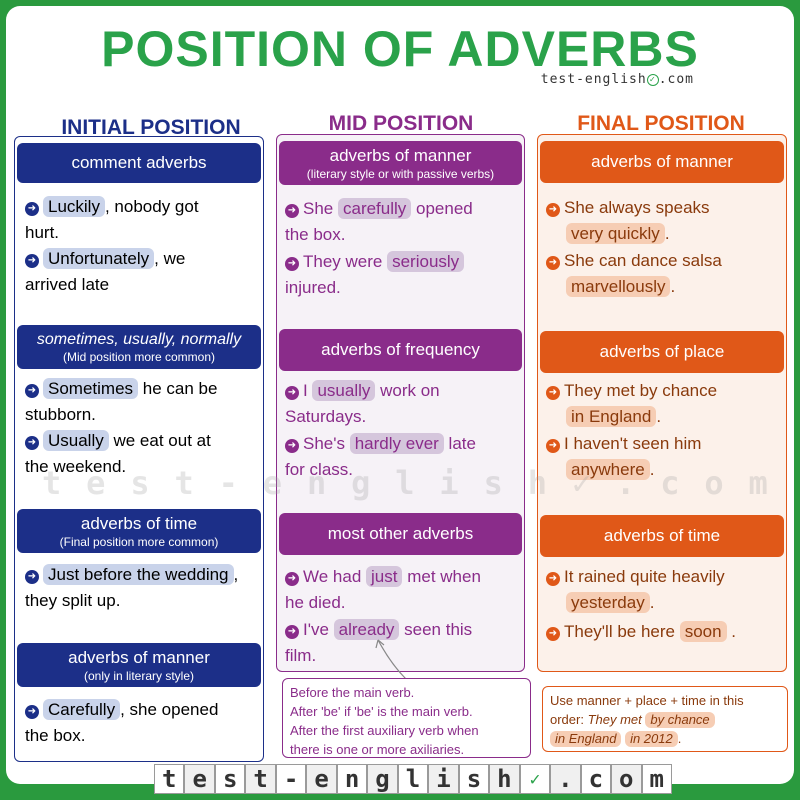 The height and width of the screenshot is (800, 800). I want to click on band-subtitle: (only in literary style), so click(139, 675).